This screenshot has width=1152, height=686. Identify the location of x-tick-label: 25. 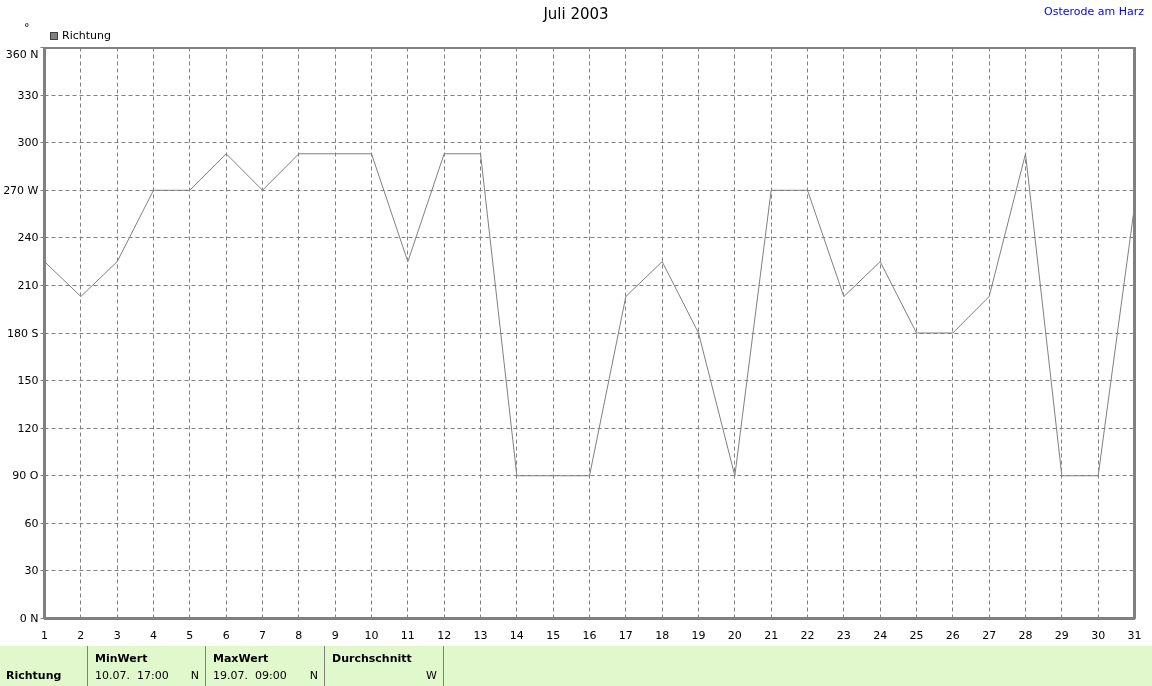
(916, 635).